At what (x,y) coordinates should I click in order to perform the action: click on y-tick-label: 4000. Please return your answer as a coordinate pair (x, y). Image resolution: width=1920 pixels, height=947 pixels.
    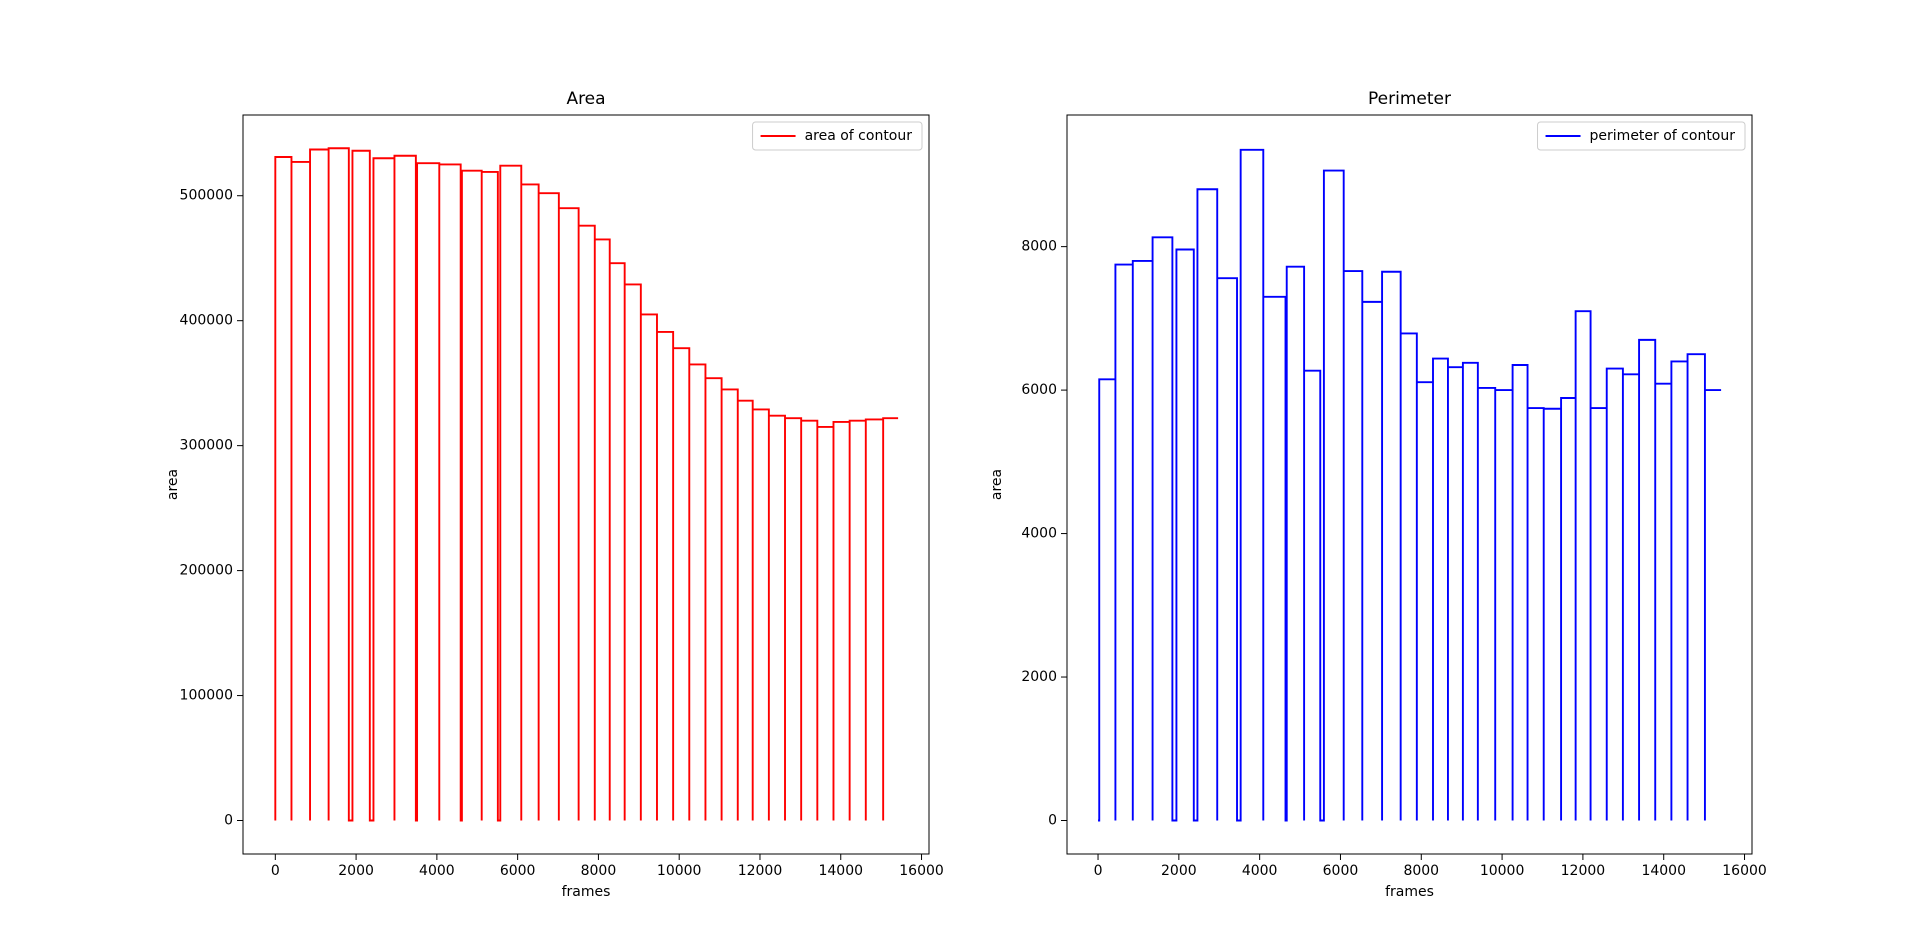
    Looking at the image, I should click on (1039, 534).